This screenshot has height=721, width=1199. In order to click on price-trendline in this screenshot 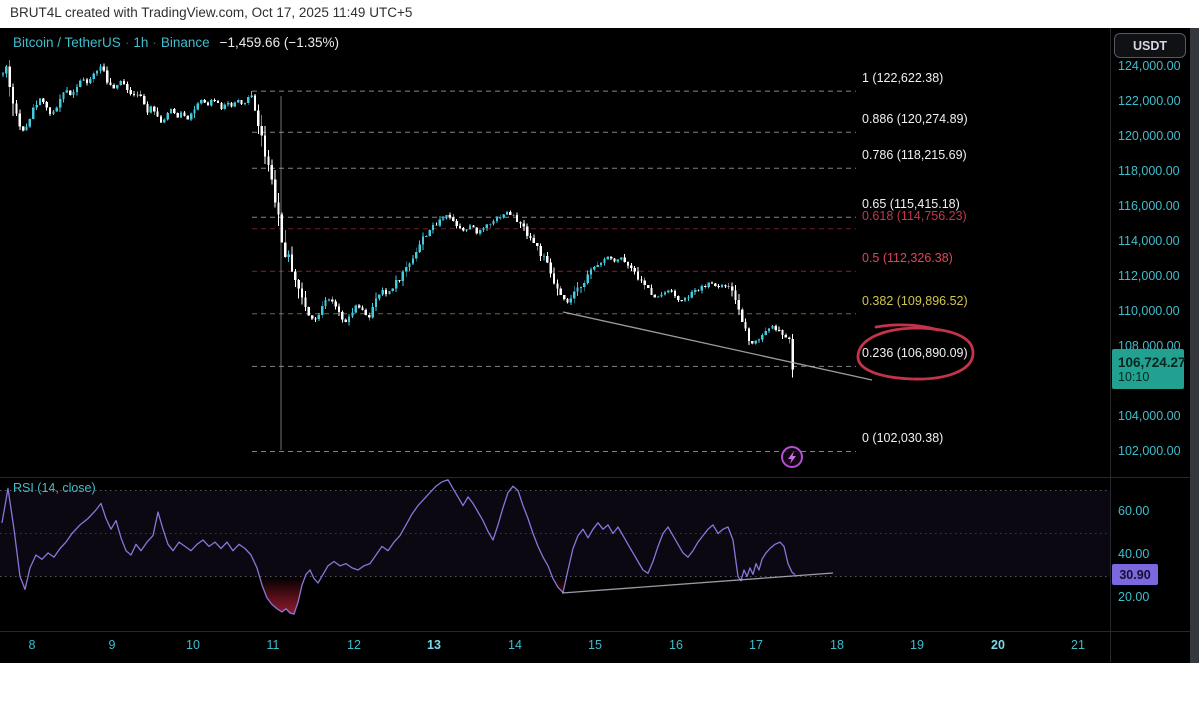, I will do `click(717, 346)`.